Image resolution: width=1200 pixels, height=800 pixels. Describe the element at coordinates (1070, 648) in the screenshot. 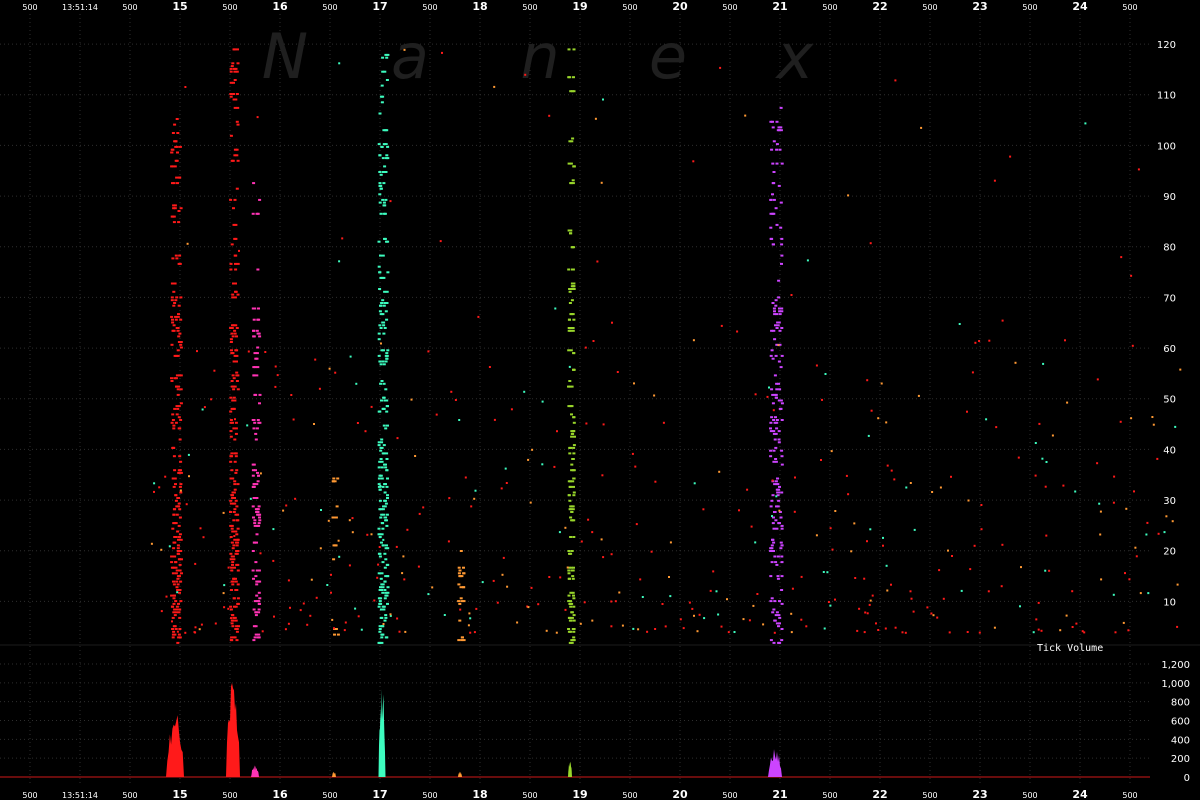

I see `volume-panel-title: Tick Volume` at that location.